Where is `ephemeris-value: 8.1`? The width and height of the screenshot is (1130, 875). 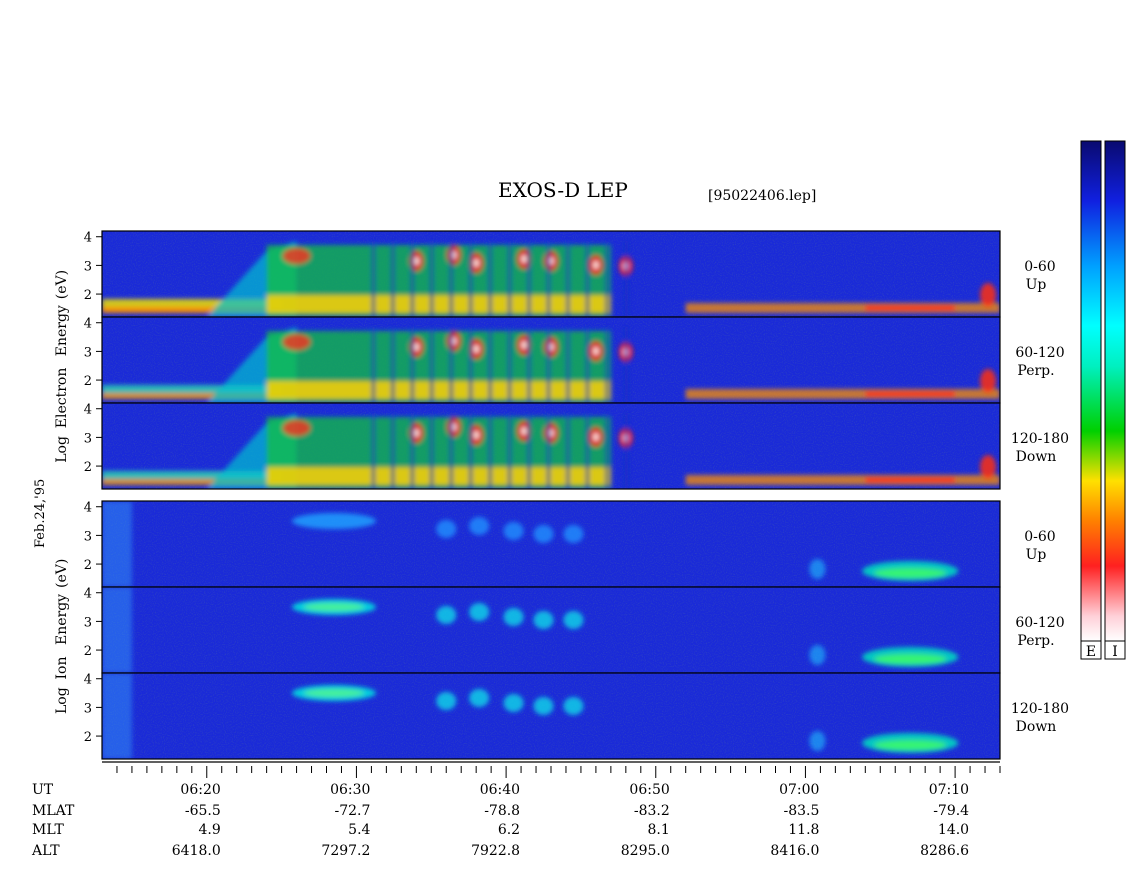 ephemeris-value: 8.1 is located at coordinates (659, 830).